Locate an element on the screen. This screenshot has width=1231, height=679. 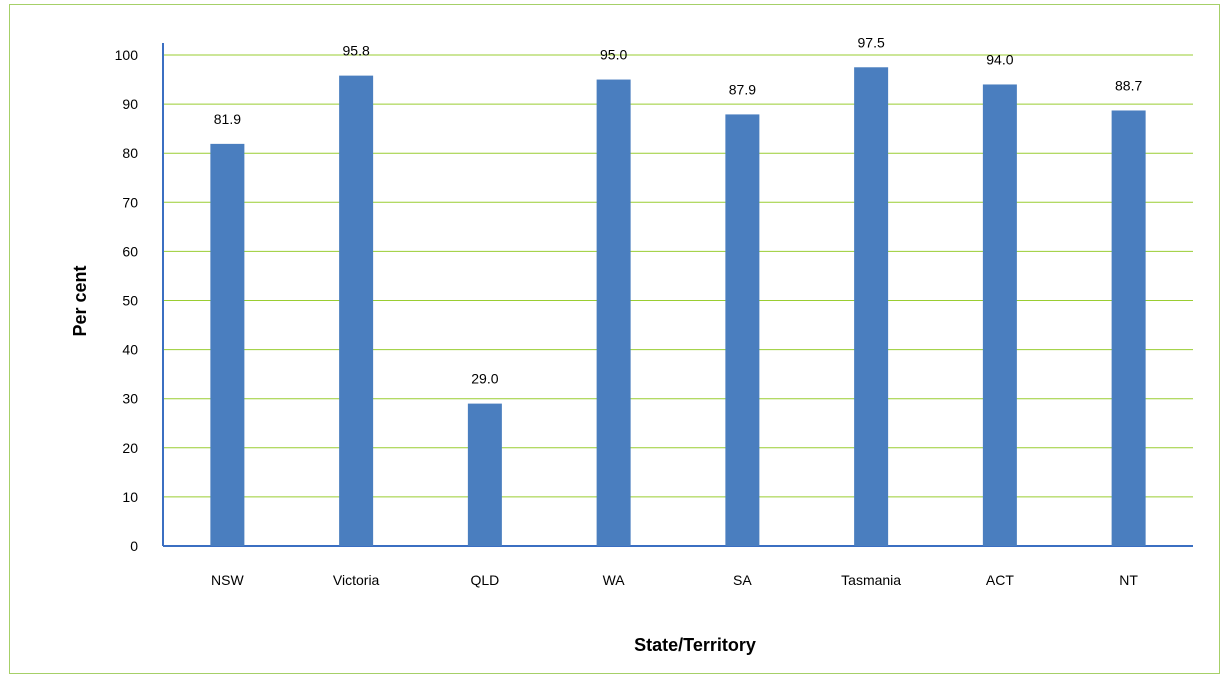
data-label: 95.8 is located at coordinates (356, 51).